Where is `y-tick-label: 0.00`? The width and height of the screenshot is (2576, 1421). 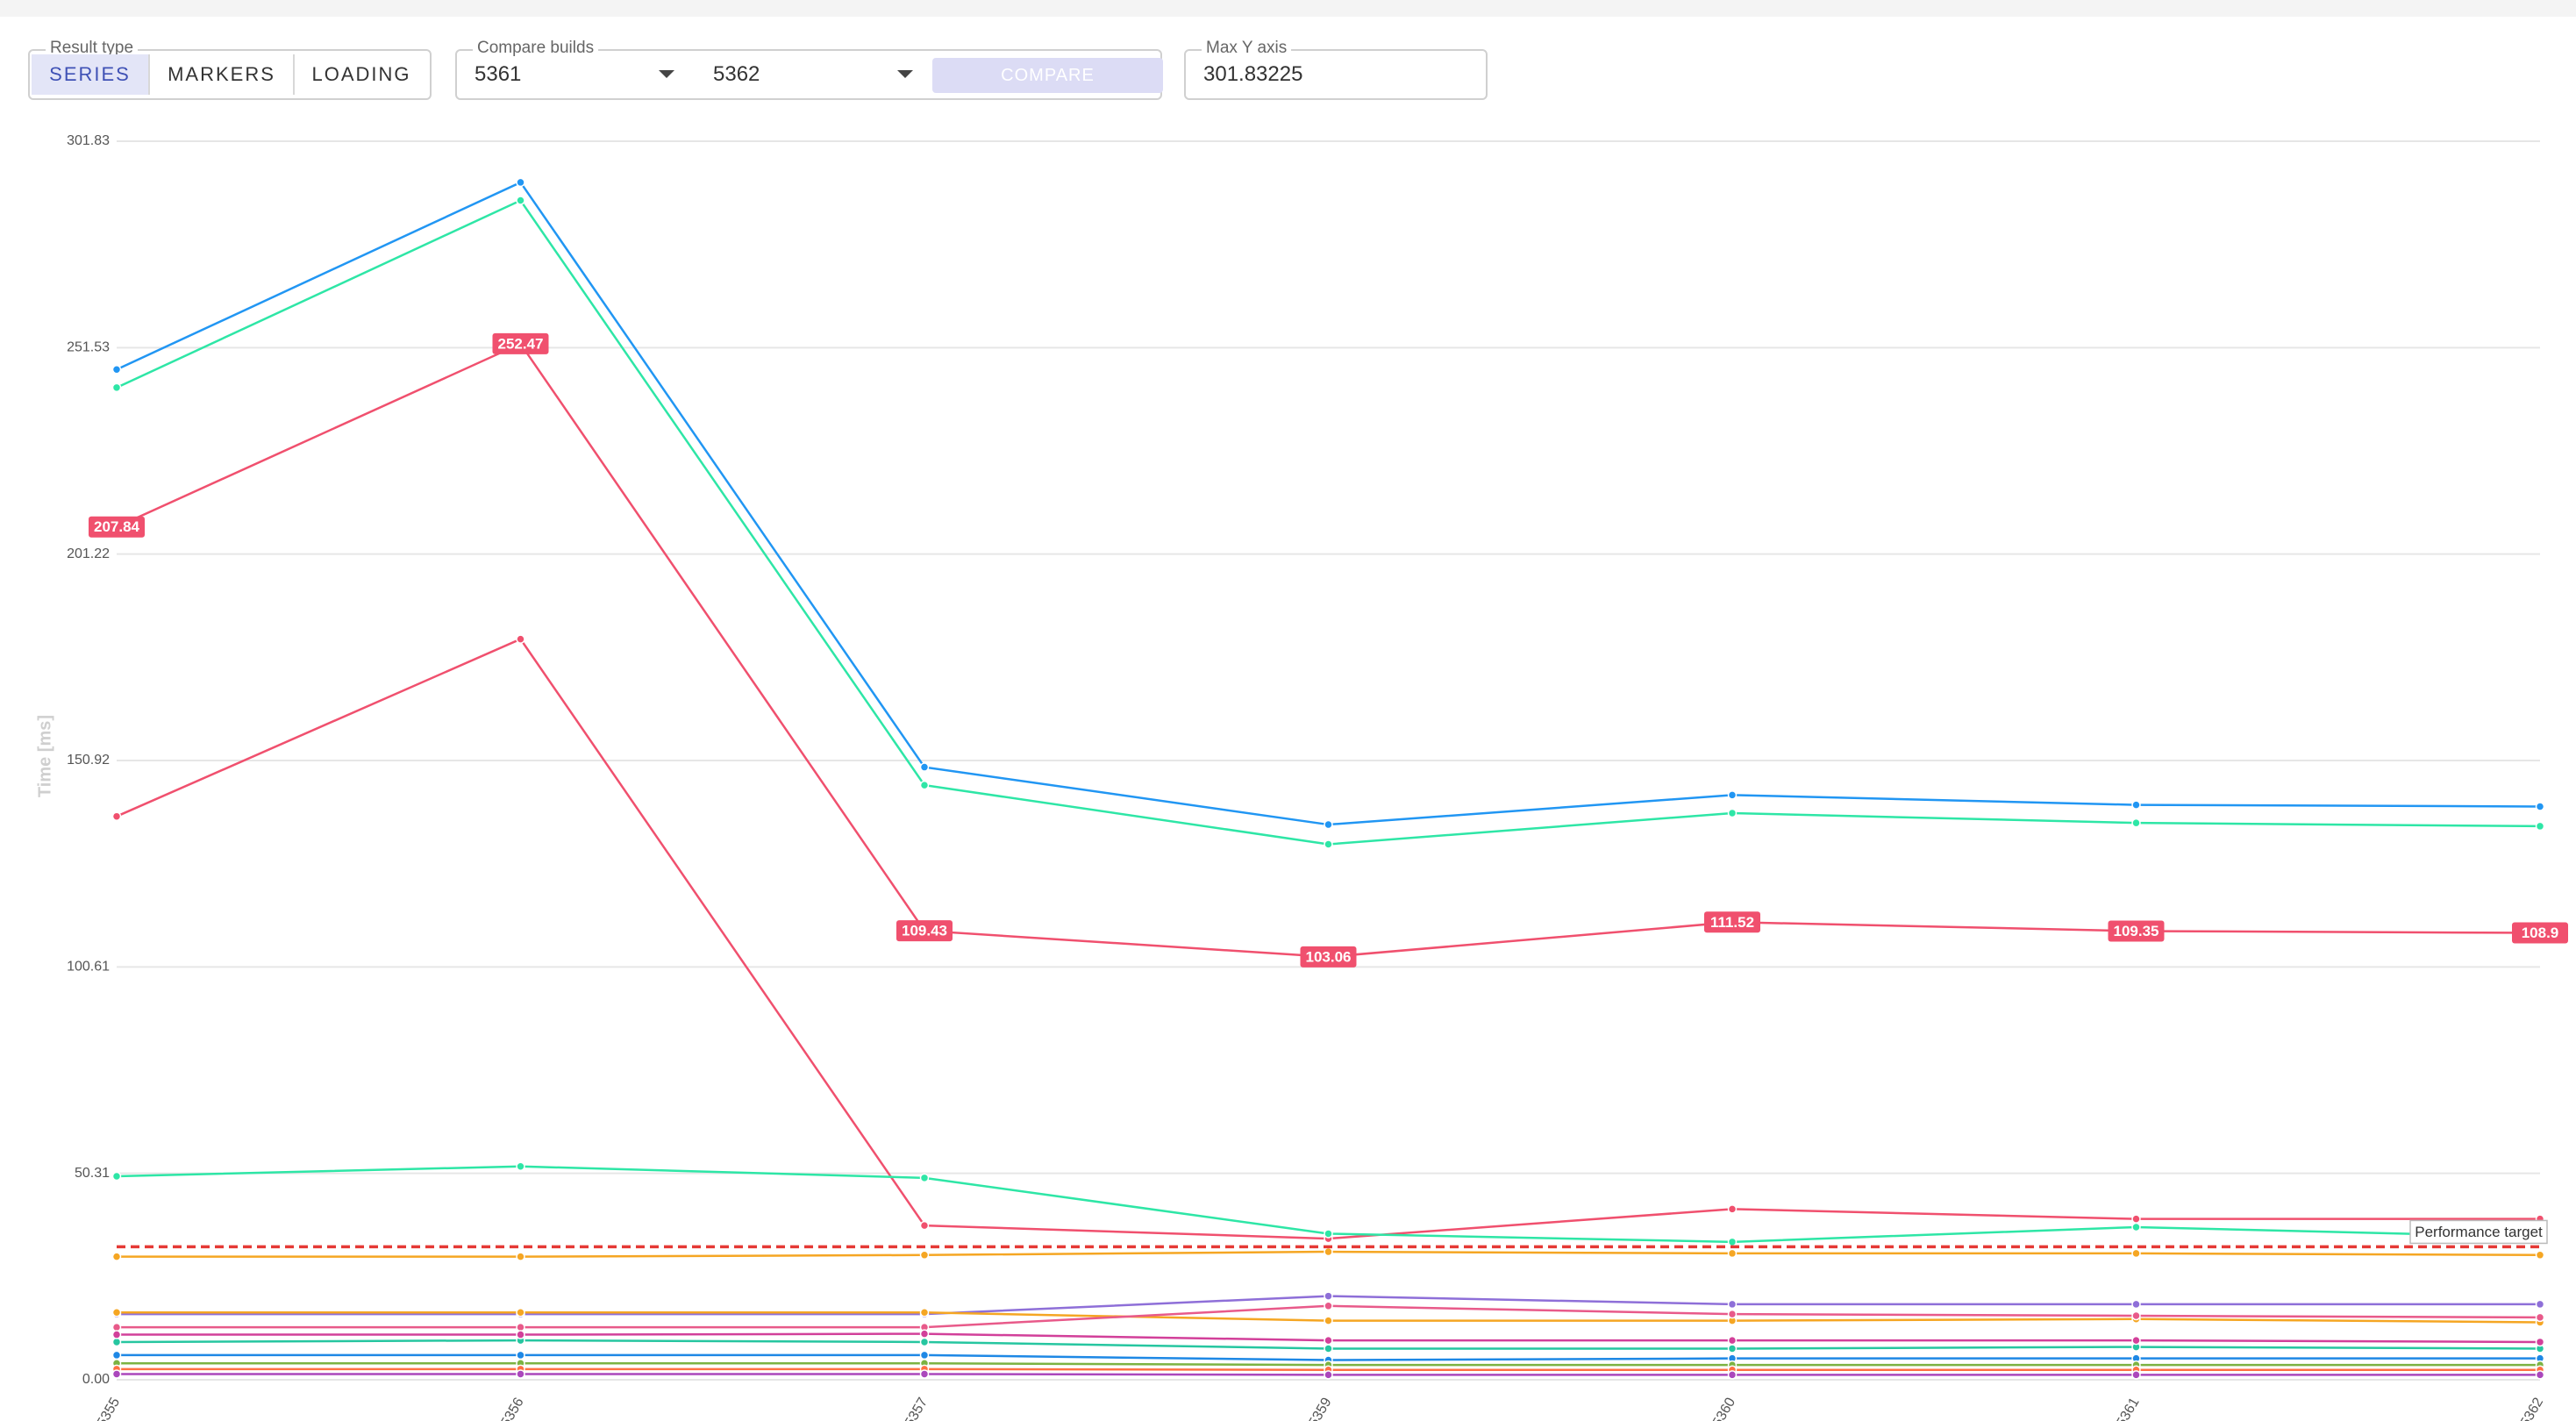 y-tick-label: 0.00 is located at coordinates (96, 1379).